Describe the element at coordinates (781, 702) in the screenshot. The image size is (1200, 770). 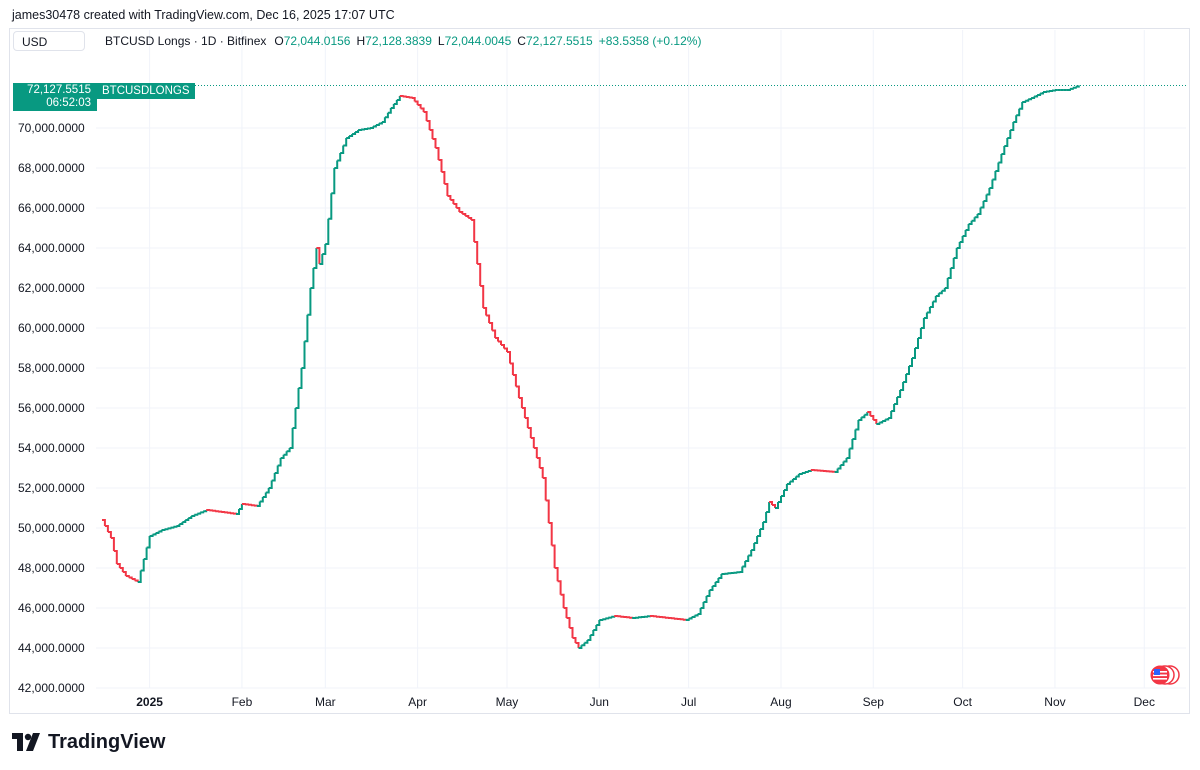
I see `x-tick-label: Aug` at that location.